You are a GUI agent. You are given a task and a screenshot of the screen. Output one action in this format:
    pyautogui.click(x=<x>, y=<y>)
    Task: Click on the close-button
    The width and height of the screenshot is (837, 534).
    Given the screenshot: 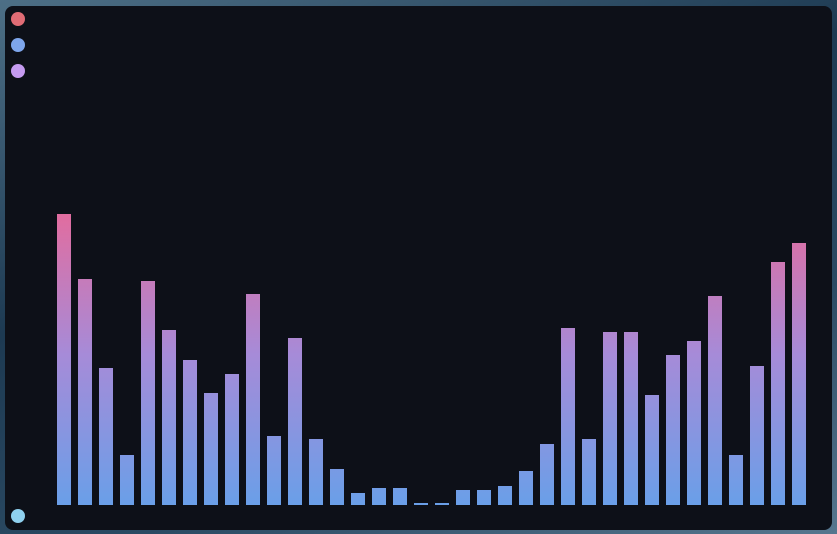 What is the action you would take?
    pyautogui.click(x=18, y=19)
    